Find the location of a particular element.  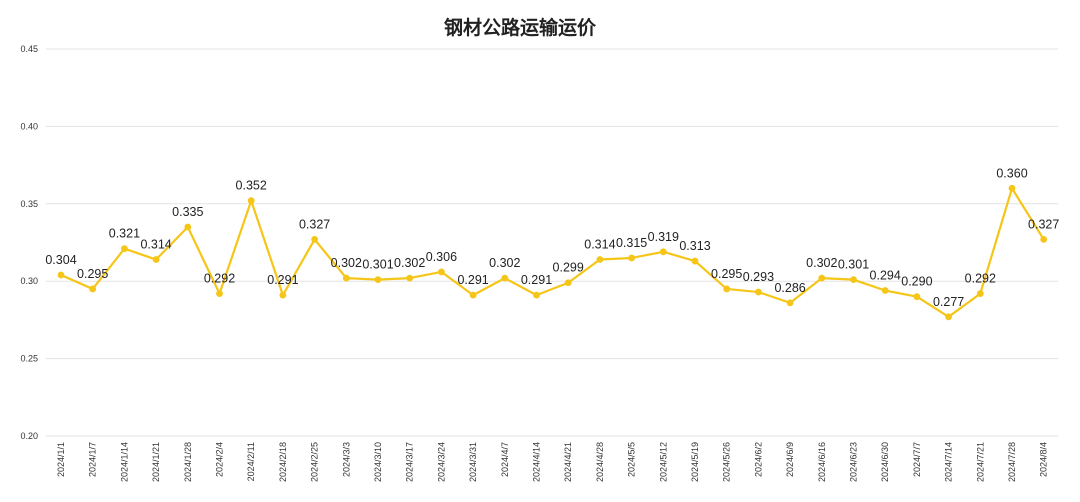

x-tick-label: 2024/1/21 is located at coordinates (156, 462).